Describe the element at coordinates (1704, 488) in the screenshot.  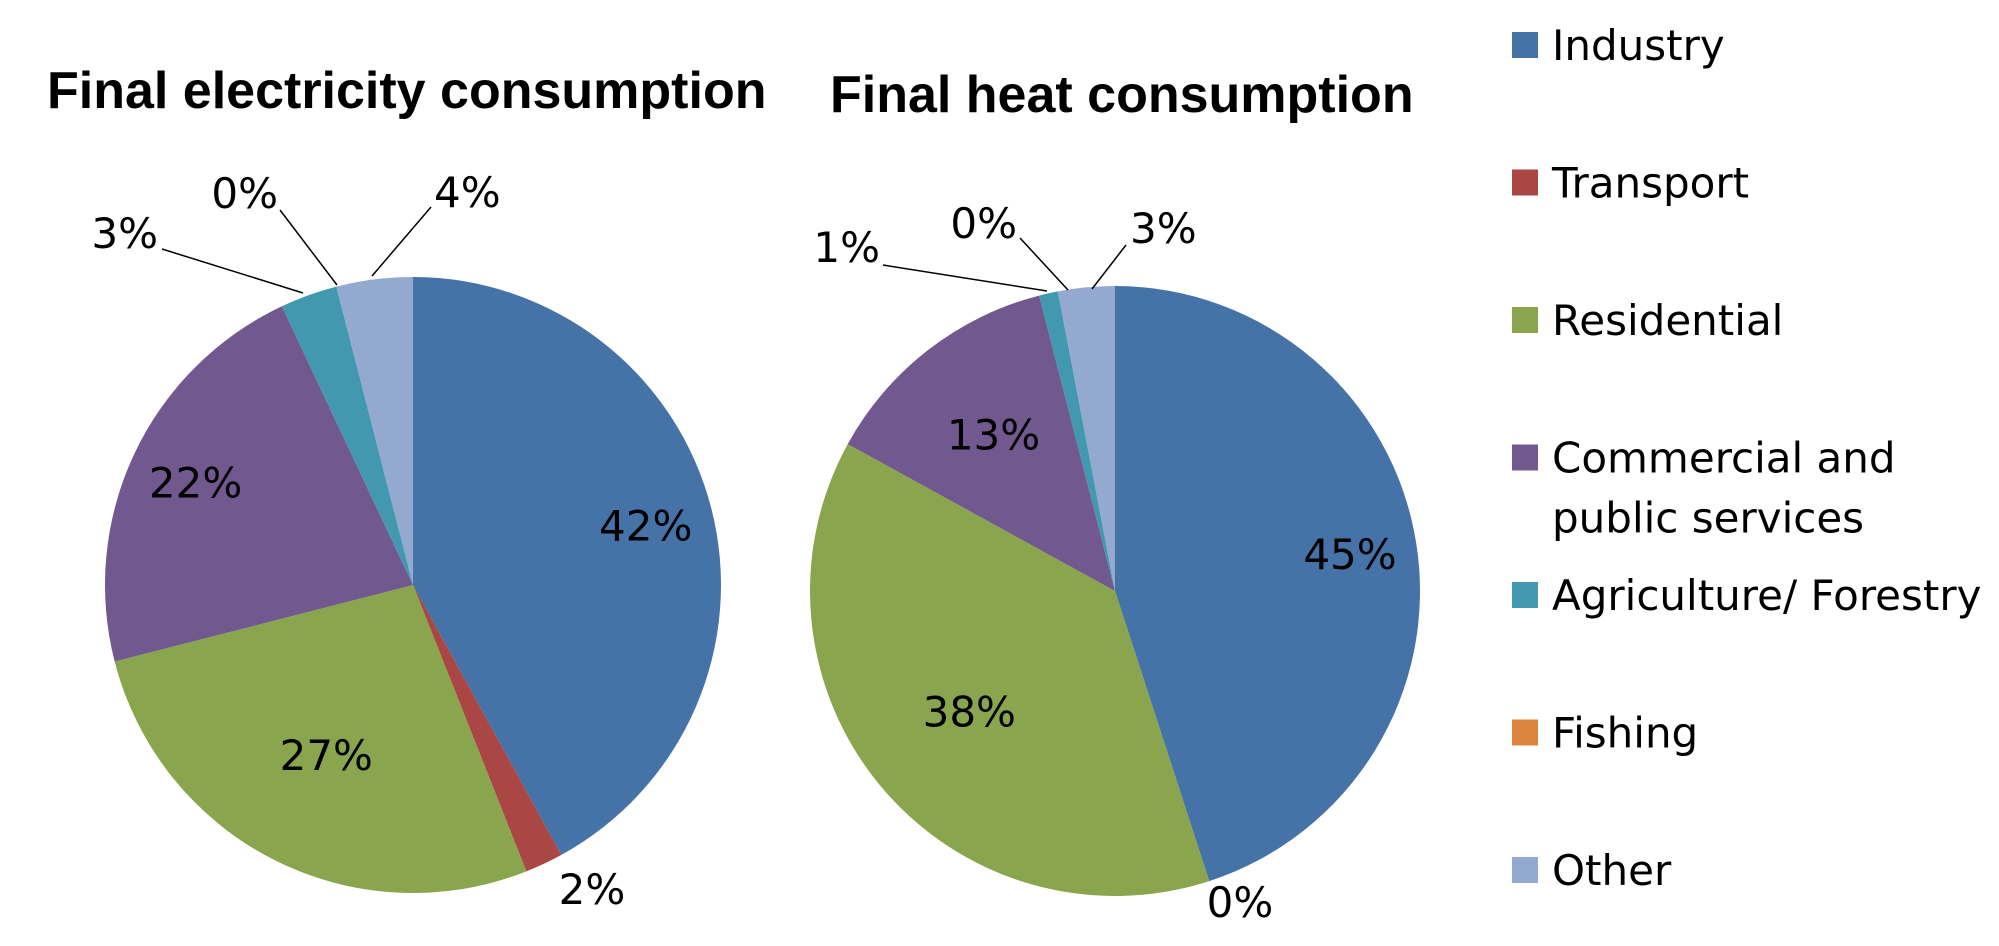
I see `legend-item-commercial-and-public-services: Commercial and public services` at that location.